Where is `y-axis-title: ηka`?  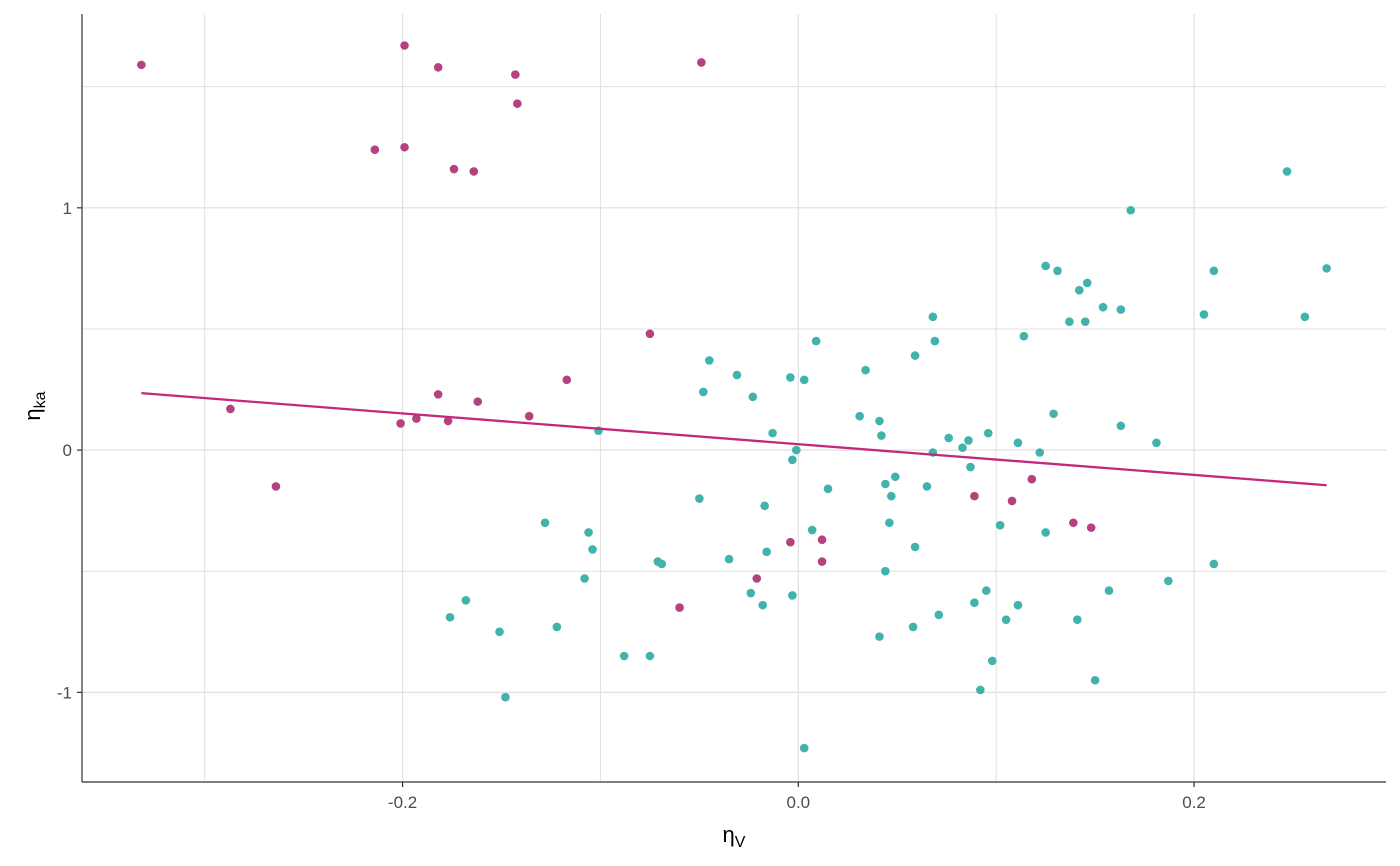
y-axis-title: ηka is located at coordinates (34, 405).